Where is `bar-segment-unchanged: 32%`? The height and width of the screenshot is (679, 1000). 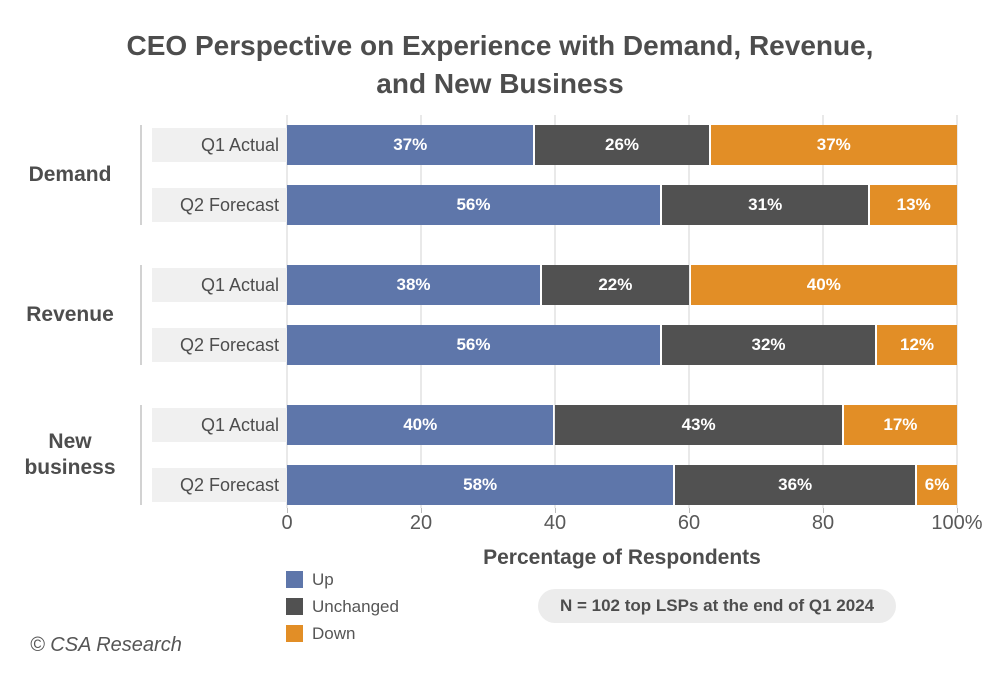 bar-segment-unchanged: 32% is located at coordinates (768, 345).